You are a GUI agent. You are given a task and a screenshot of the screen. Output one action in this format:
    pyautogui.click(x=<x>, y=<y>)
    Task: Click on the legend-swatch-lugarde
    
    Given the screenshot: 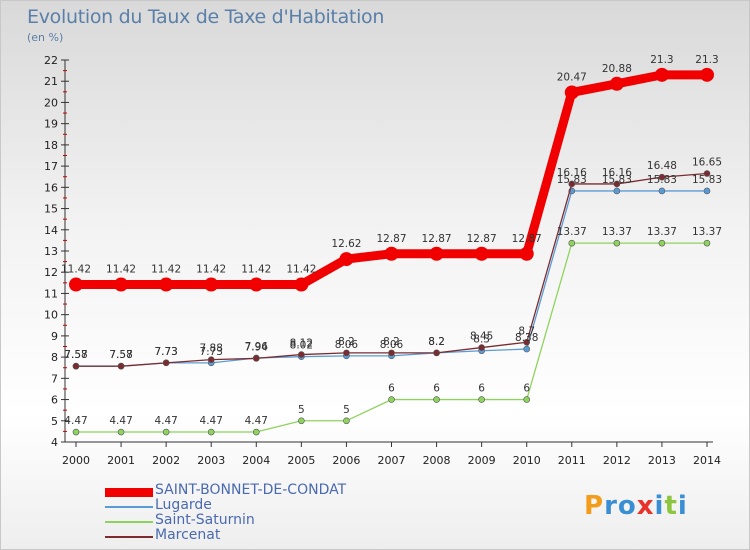 What is the action you would take?
    pyautogui.click(x=129, y=507)
    